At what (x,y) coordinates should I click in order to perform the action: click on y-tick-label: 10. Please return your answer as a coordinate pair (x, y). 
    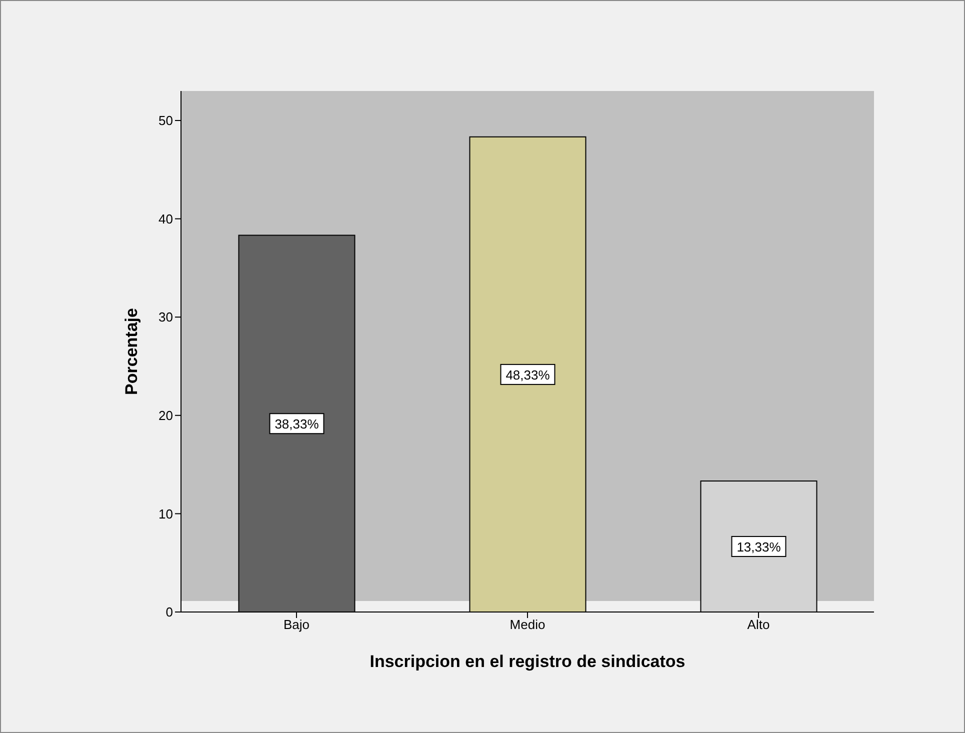
    Looking at the image, I should click on (165, 514).